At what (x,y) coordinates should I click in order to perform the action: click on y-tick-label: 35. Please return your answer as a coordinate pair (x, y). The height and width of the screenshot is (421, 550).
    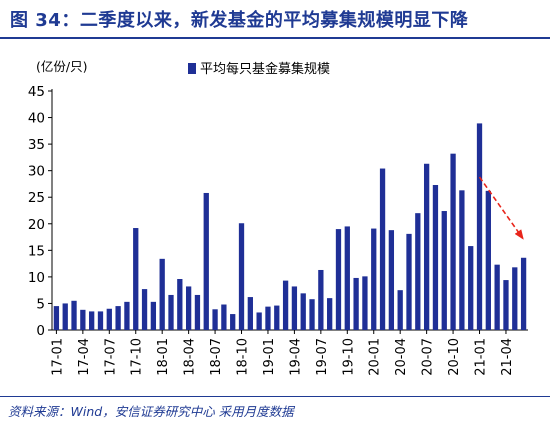
    Looking at the image, I should click on (36, 145).